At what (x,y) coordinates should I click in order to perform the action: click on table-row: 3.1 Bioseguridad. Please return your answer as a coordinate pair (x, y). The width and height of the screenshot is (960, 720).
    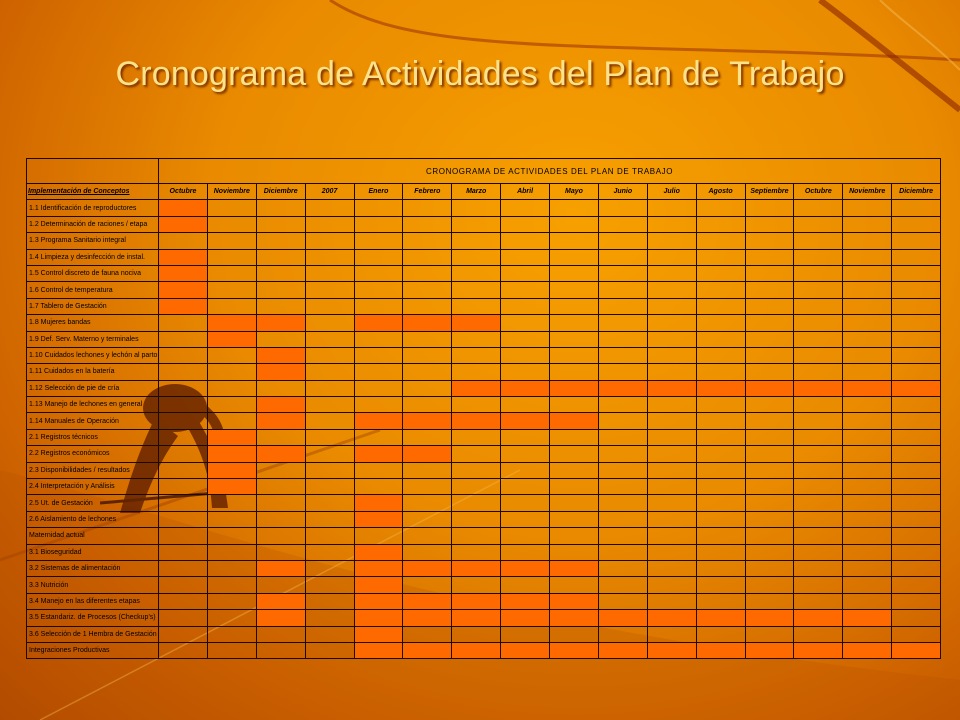
    Looking at the image, I should click on (484, 552).